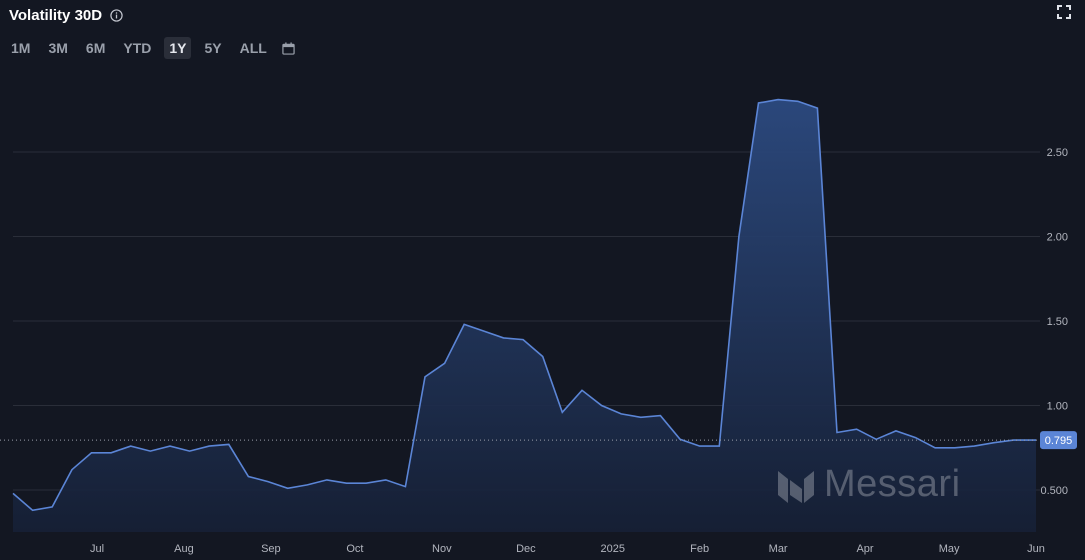 This screenshot has height=560, width=1085. I want to click on fullscreen-icon, so click(1064, 12).